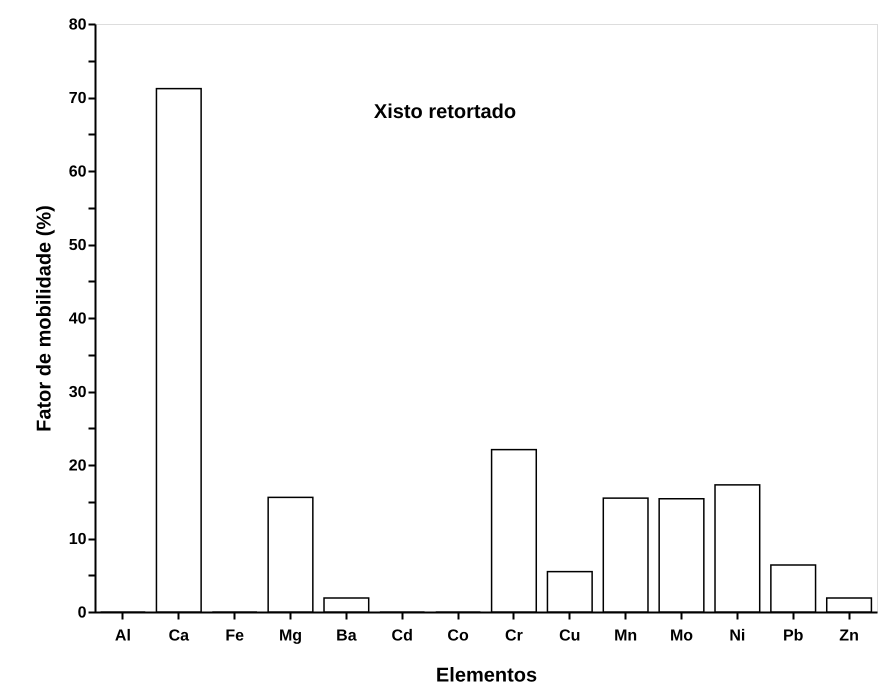  What do you see at coordinates (445, 112) in the screenshot?
I see `annotation: Xisto retortado` at bounding box center [445, 112].